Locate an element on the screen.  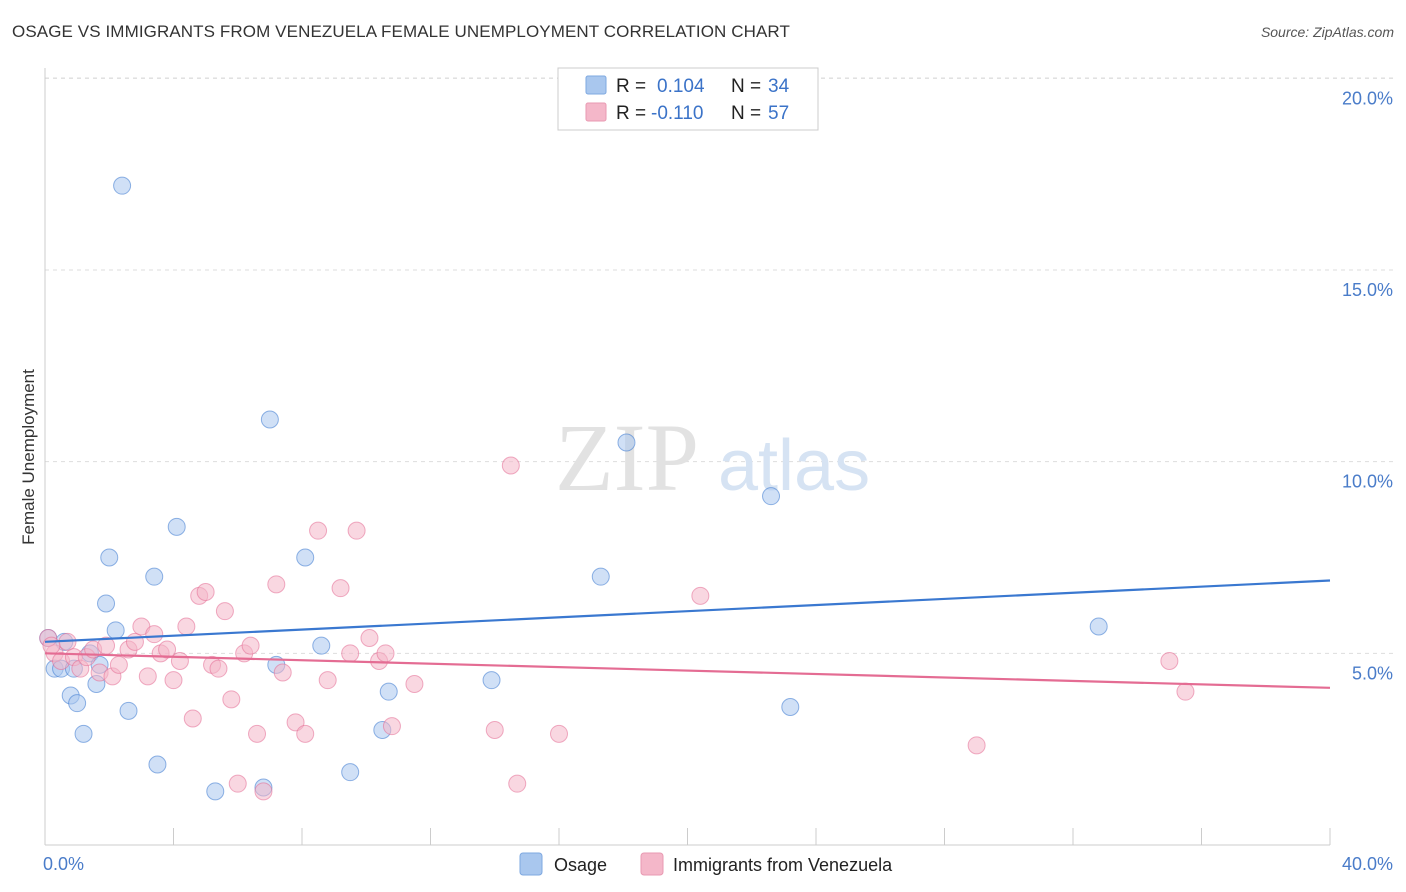
watermark-atlas: atlas is located at coordinates (794, 466).